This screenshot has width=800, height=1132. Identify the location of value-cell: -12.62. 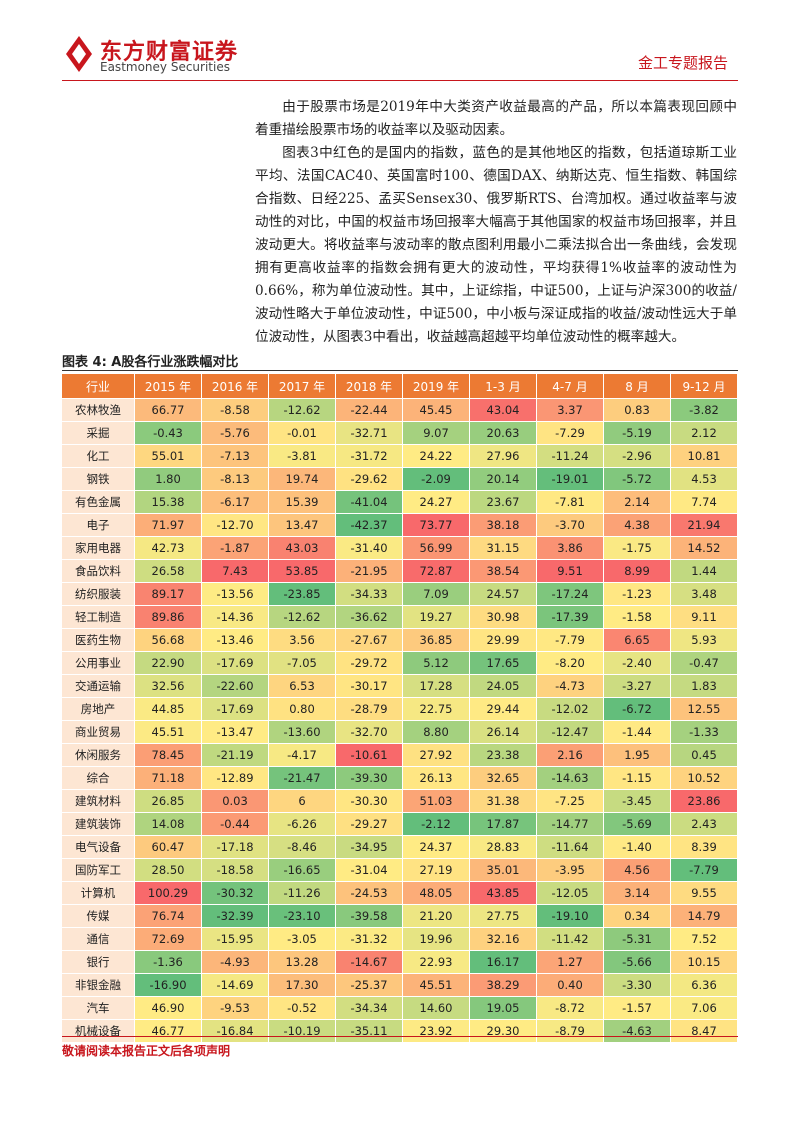
(302, 410).